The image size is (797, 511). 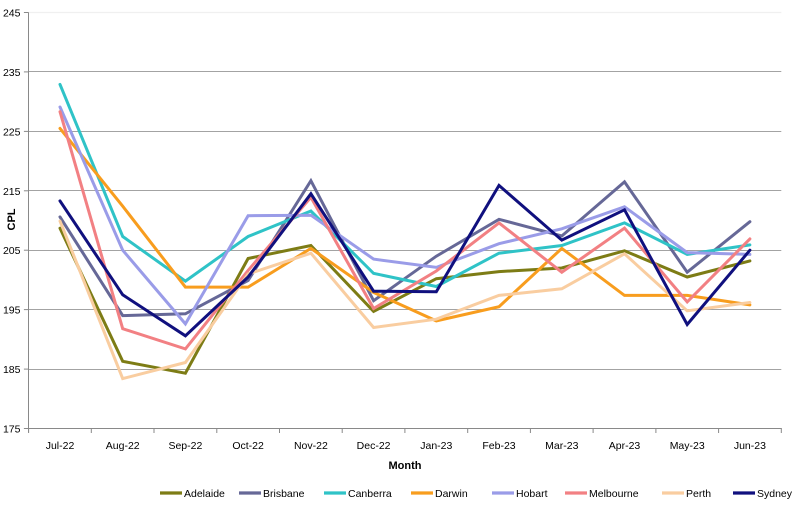 What do you see at coordinates (12, 219) in the screenshot?
I see `svg-text: CPL` at bounding box center [12, 219].